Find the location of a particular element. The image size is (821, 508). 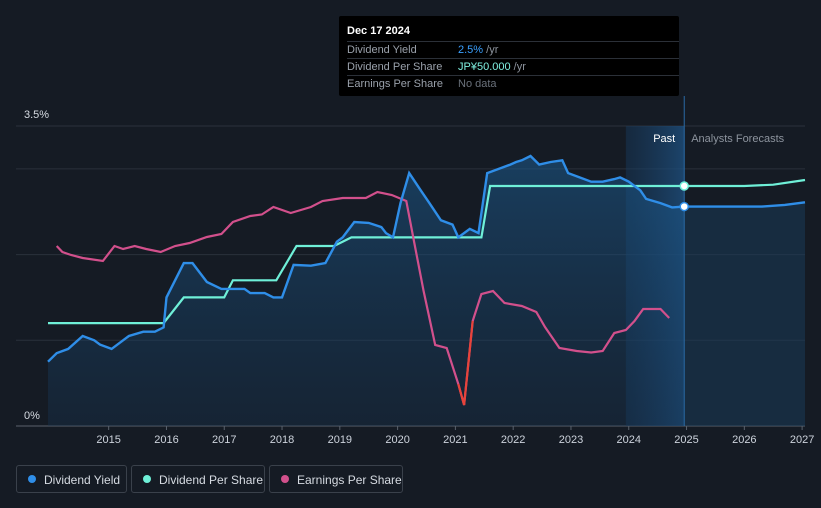

x-tick-label: 2023 is located at coordinates (571, 440).